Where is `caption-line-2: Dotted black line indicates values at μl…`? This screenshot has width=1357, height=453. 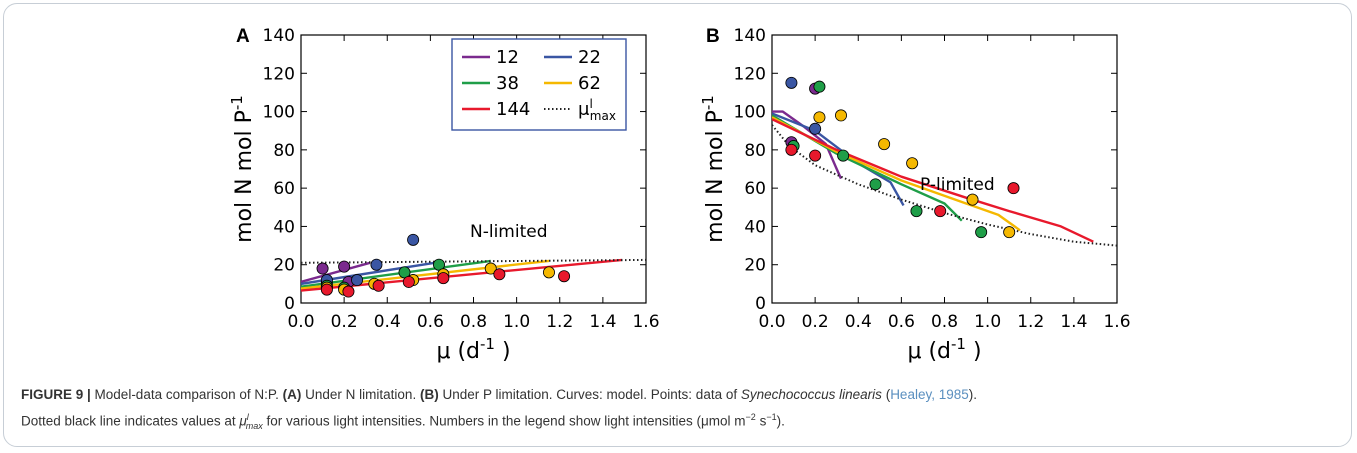 caption-line-2: Dotted black line indicates values at μl… is located at coordinates (681, 421).